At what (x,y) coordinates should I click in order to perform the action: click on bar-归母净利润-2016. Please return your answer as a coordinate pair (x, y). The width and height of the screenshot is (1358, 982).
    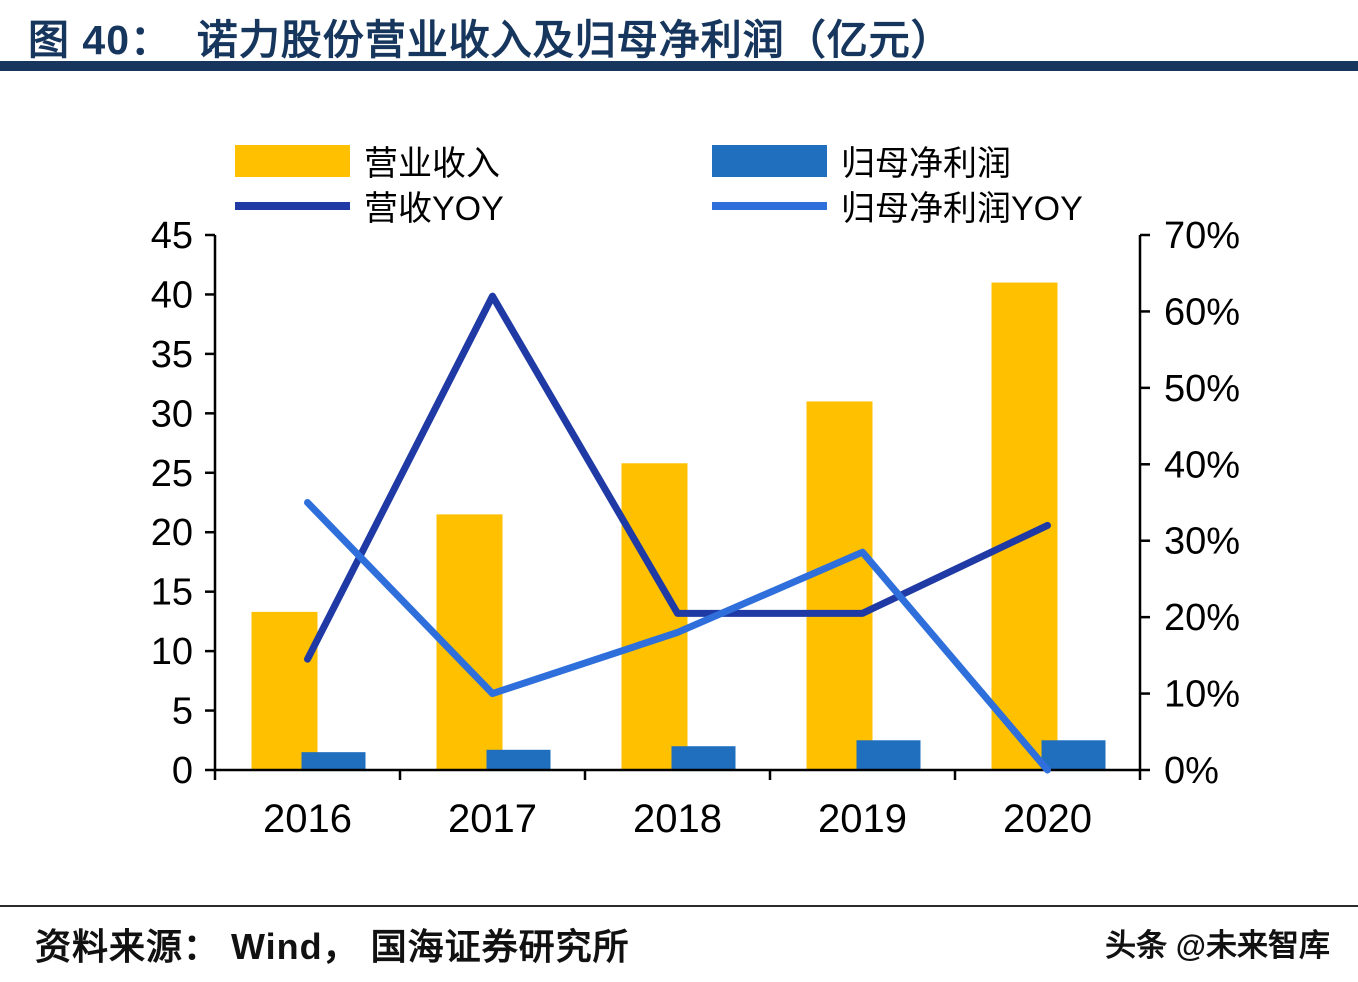
    Looking at the image, I should click on (333, 761).